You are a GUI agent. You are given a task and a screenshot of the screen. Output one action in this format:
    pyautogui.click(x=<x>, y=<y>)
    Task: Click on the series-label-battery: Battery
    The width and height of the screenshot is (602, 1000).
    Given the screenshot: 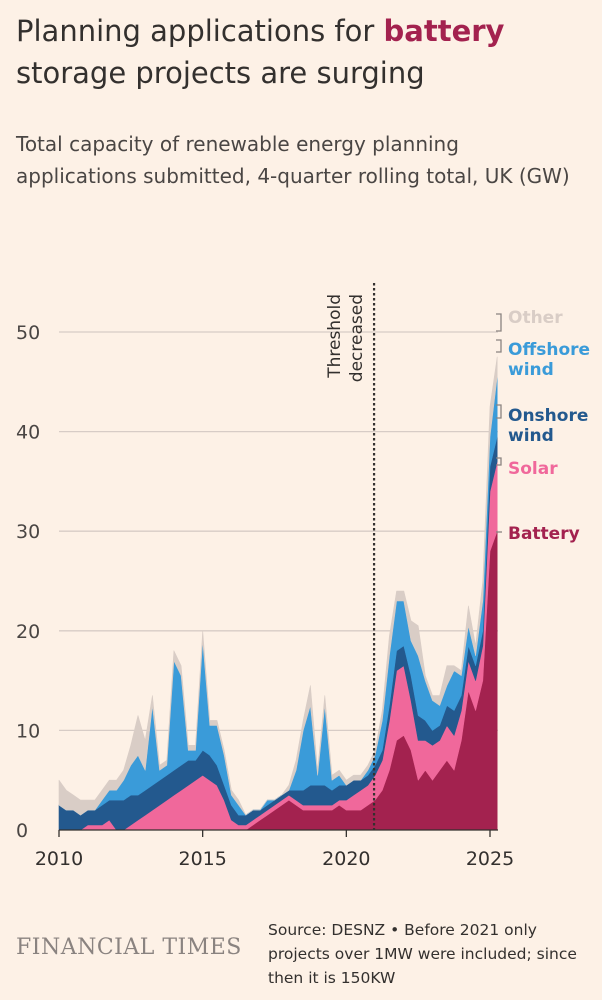 What is the action you would take?
    pyautogui.click(x=544, y=534)
    